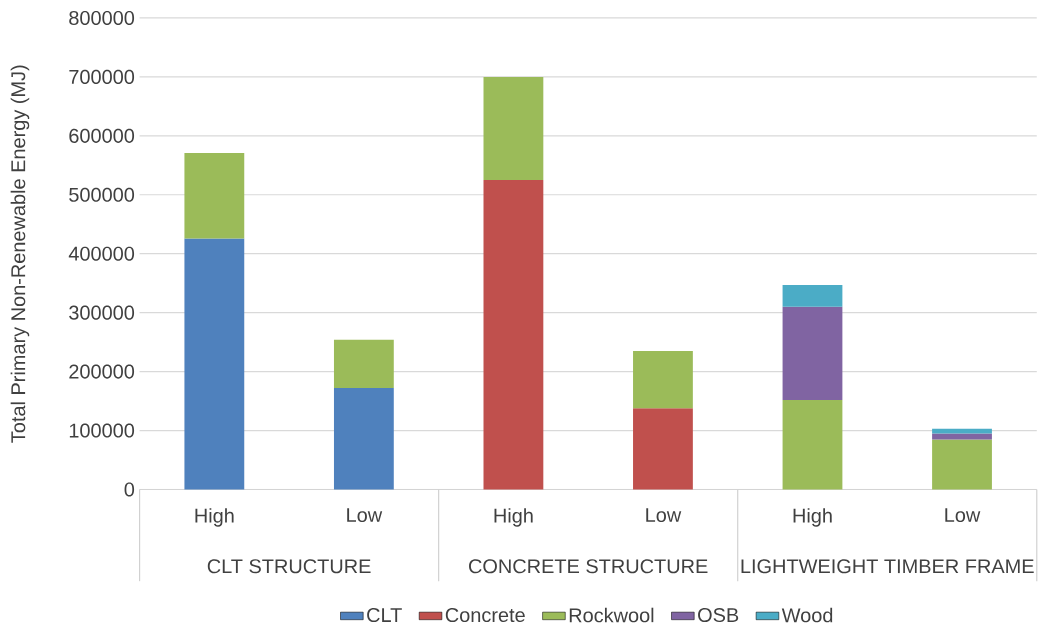  What do you see at coordinates (384, 615) in the screenshot?
I see `legend-label: CLT` at bounding box center [384, 615].